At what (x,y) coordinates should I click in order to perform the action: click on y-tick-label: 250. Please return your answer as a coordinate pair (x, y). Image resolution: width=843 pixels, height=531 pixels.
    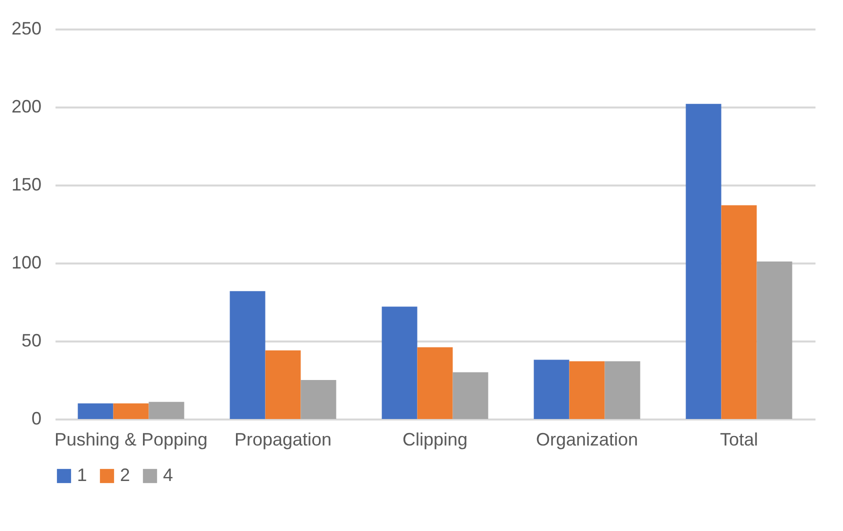
    Looking at the image, I should click on (26, 28).